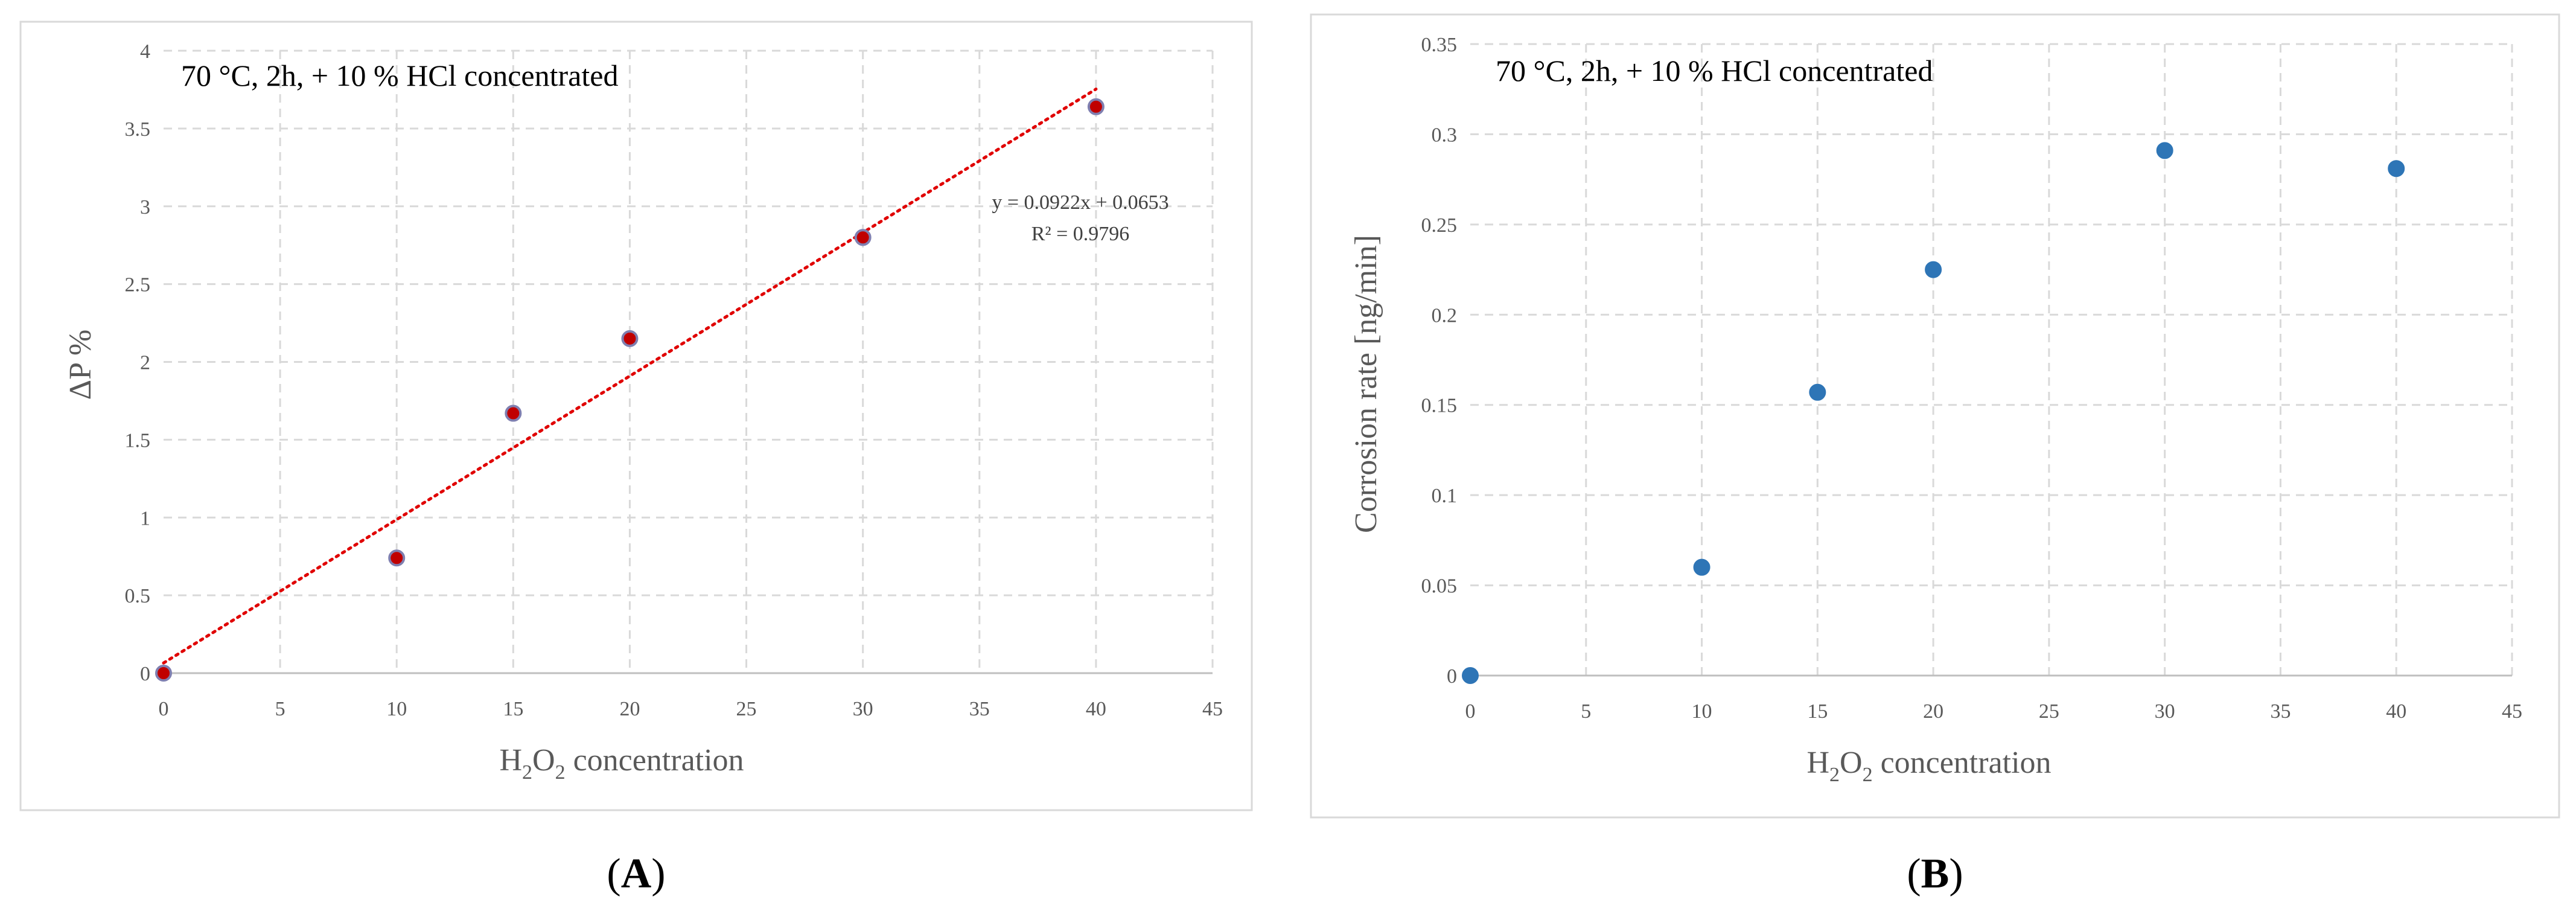  I want to click on y-tick-label: 0.3, so click(1445, 135).